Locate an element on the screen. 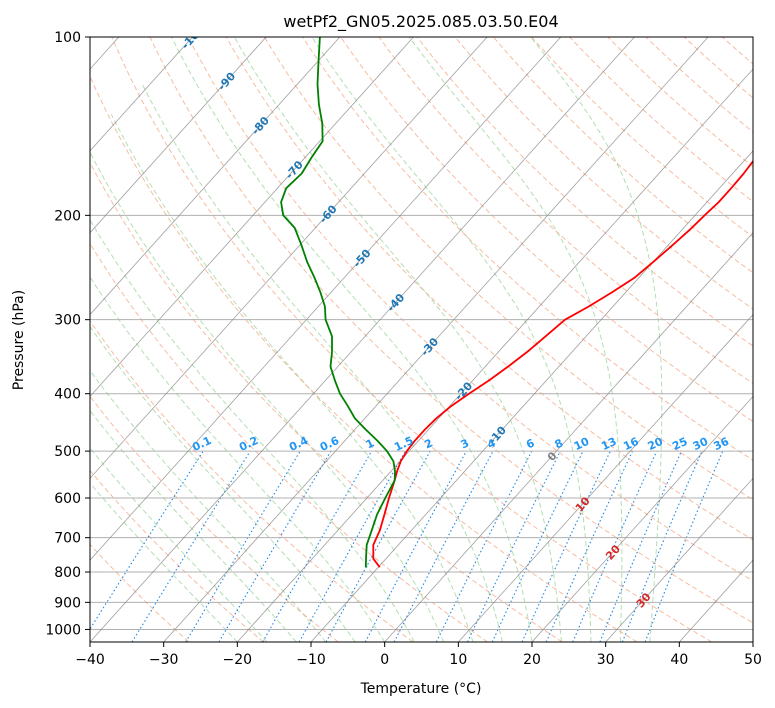 The height and width of the screenshot is (708, 775). x-tick-label: 10 is located at coordinates (458, 660).